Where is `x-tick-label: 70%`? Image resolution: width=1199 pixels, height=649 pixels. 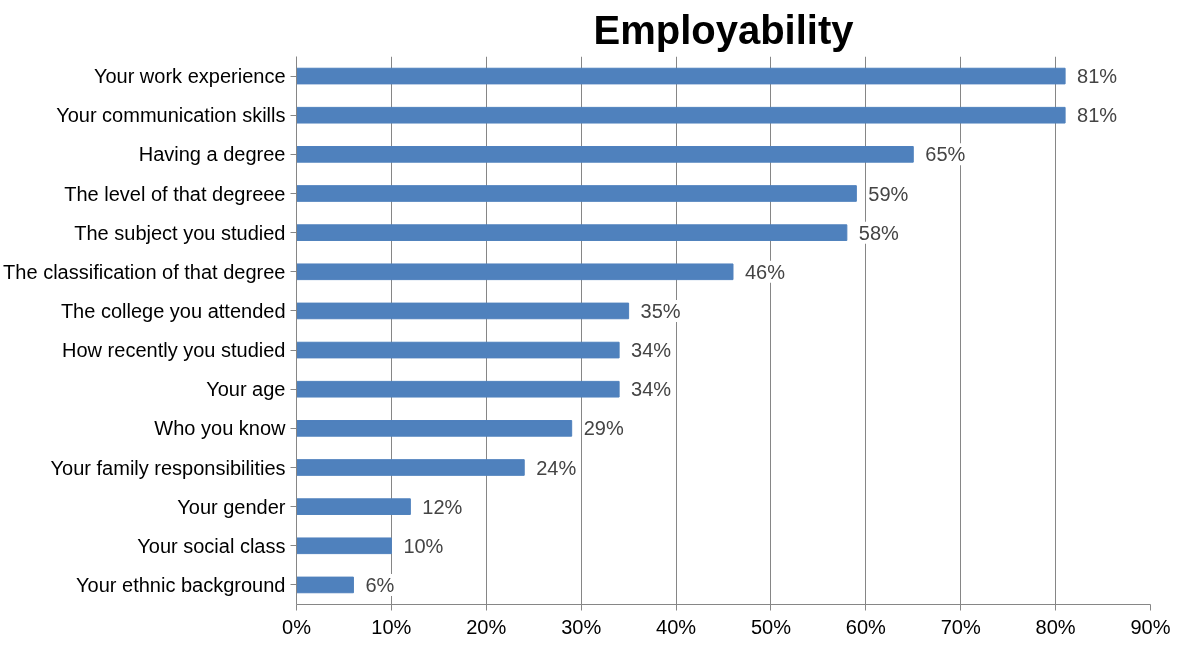
x-tick-label: 70% is located at coordinates (960, 626).